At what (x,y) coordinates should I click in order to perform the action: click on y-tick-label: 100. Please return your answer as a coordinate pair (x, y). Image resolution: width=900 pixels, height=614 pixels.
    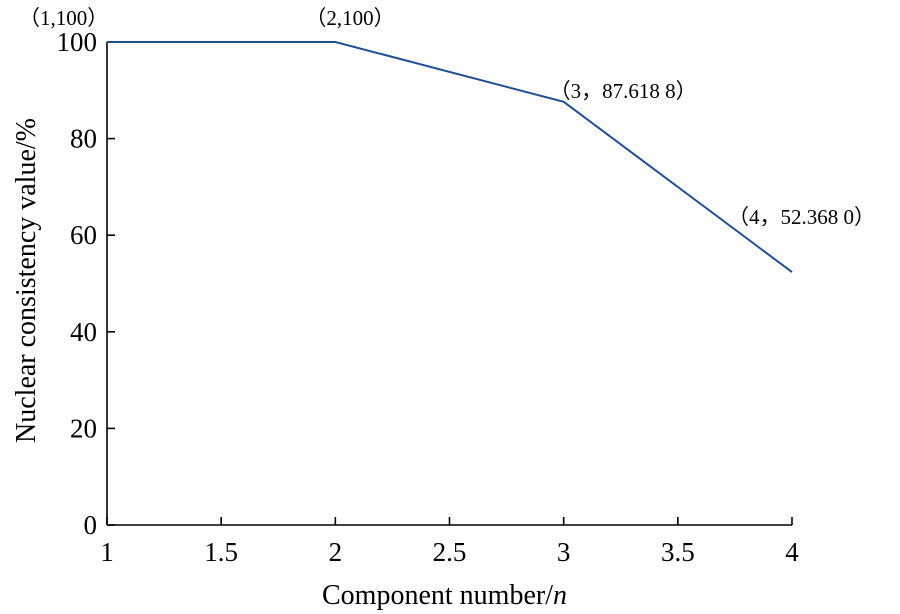
    Looking at the image, I should click on (77, 42).